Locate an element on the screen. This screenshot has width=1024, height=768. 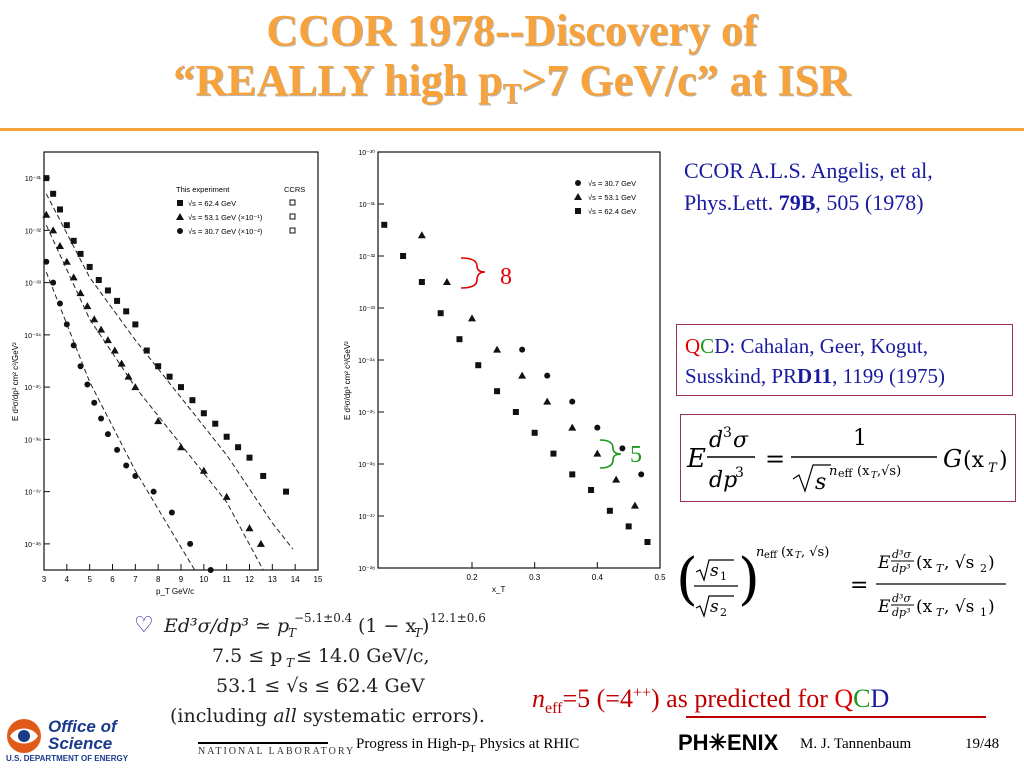
y-tick-label: 10⁻³² is located at coordinates (367, 257).